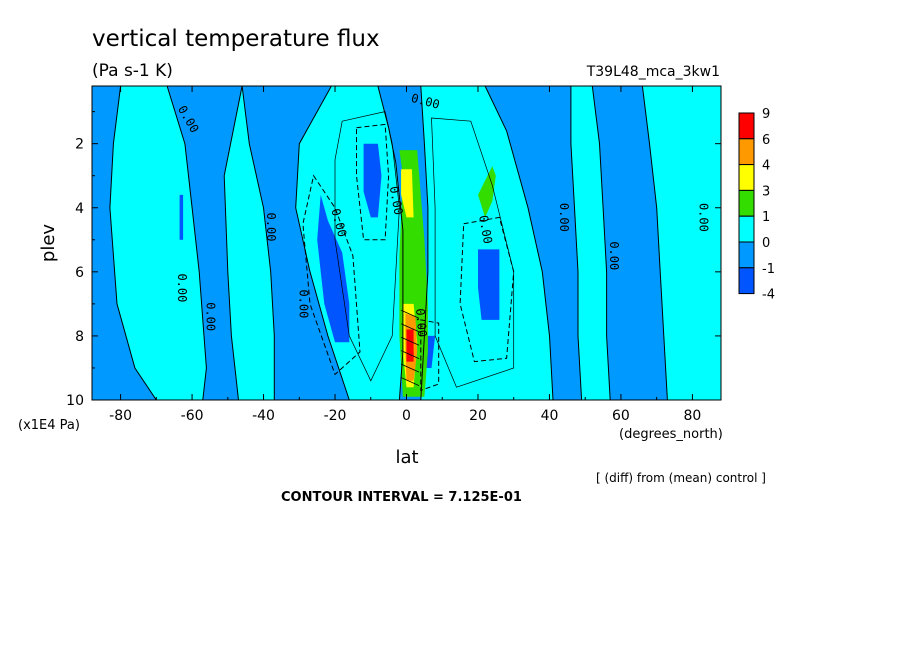 The height and width of the screenshot is (654, 904). Describe the element at coordinates (263, 416) in the screenshot. I see `x-tick-label: -40` at that location.